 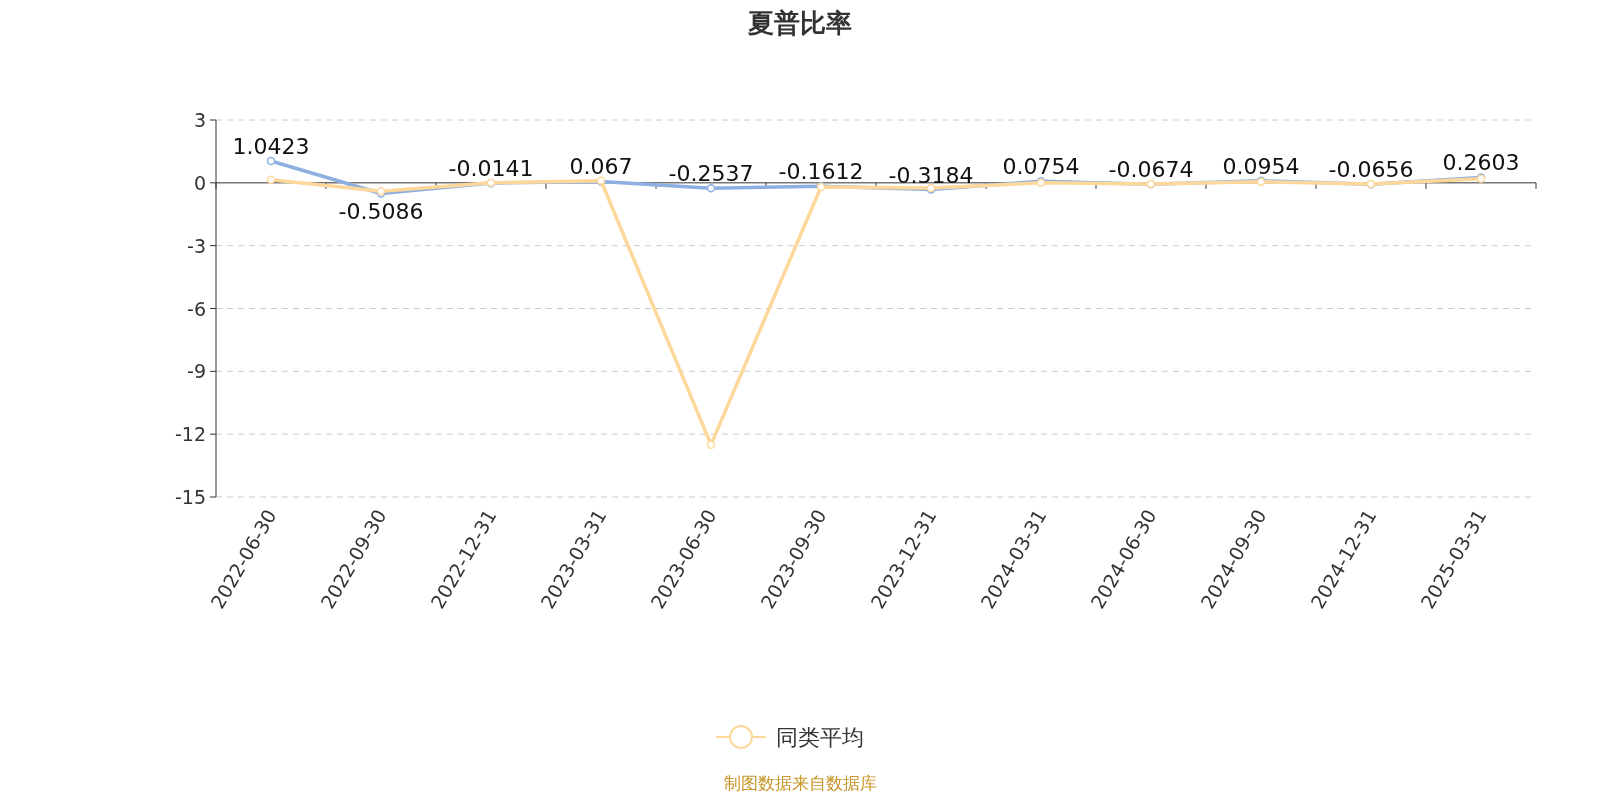 What do you see at coordinates (199, 182) in the screenshot?
I see `y-tick-label: 0` at bounding box center [199, 182].